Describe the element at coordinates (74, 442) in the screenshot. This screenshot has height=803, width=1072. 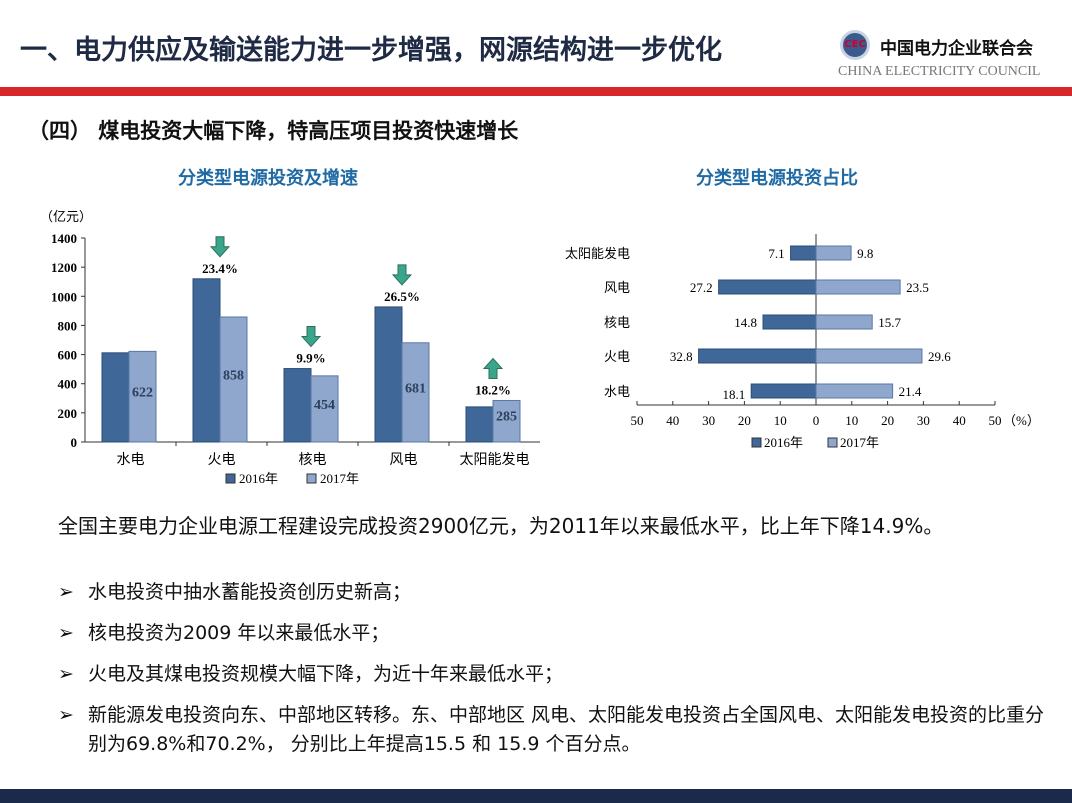
I see `y-tick-label: 0` at that location.